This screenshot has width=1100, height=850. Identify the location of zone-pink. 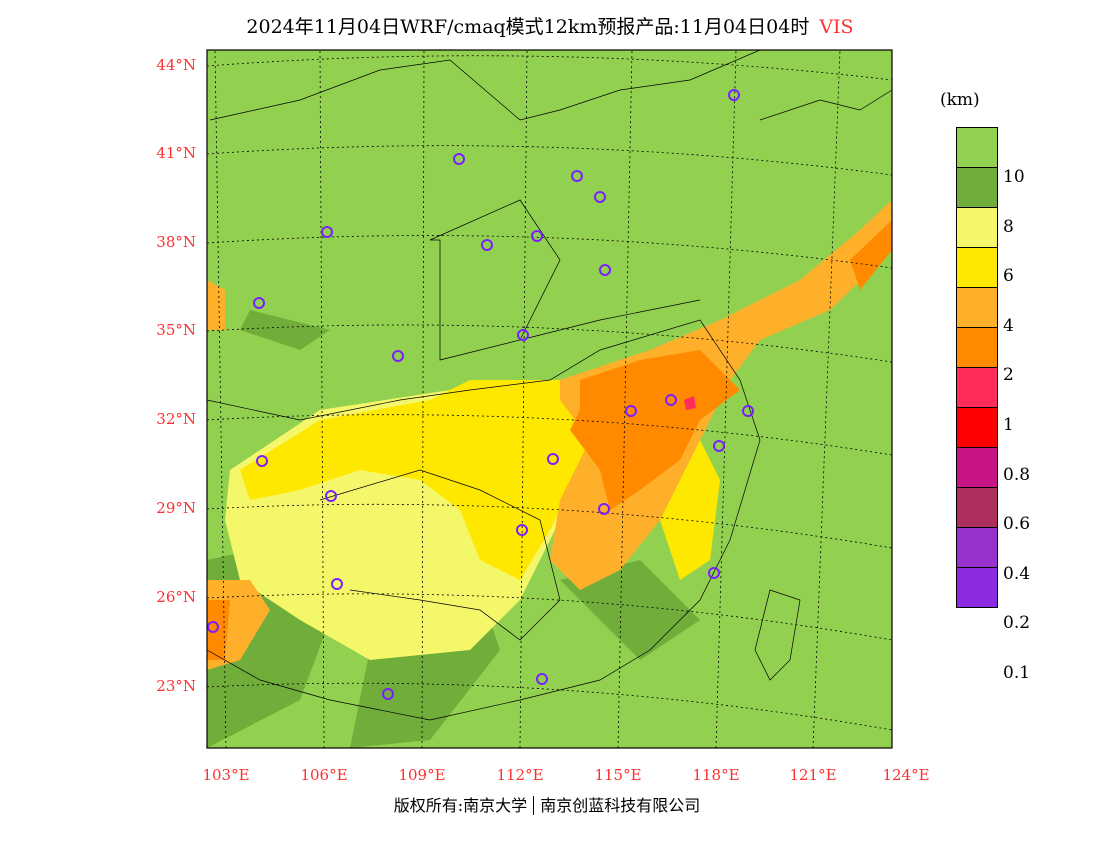
(690, 403).